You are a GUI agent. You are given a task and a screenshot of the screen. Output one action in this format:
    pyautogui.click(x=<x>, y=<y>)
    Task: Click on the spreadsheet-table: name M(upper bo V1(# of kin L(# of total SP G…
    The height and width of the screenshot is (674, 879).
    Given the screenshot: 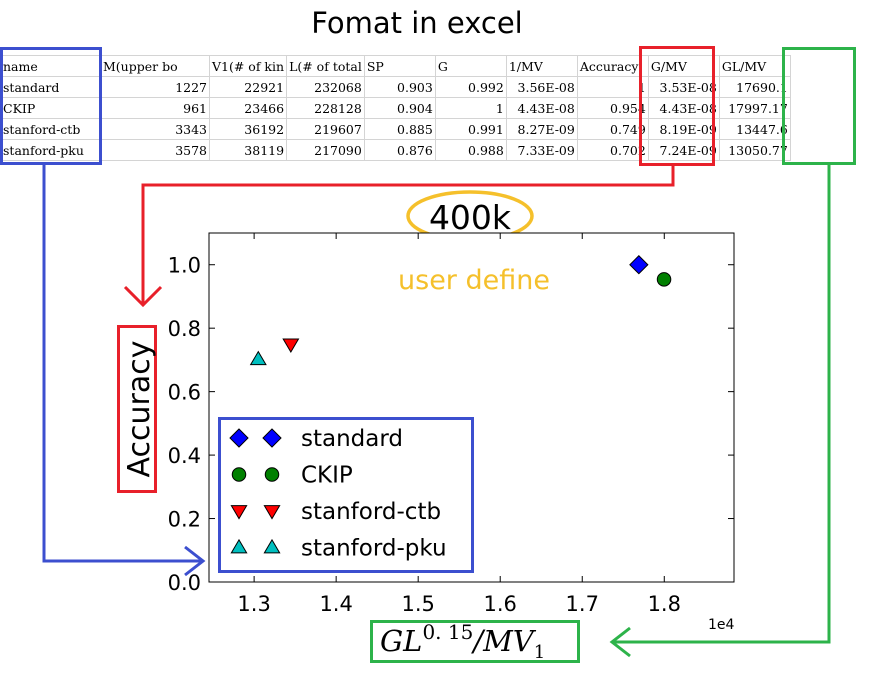 What is the action you would take?
    pyautogui.click(x=395, y=108)
    